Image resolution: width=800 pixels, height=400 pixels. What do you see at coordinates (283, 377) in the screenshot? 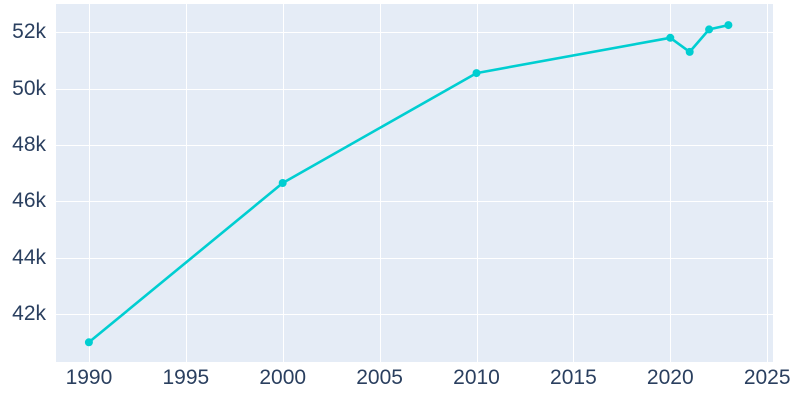
I see `x-tick-label: 2000` at bounding box center [283, 377].